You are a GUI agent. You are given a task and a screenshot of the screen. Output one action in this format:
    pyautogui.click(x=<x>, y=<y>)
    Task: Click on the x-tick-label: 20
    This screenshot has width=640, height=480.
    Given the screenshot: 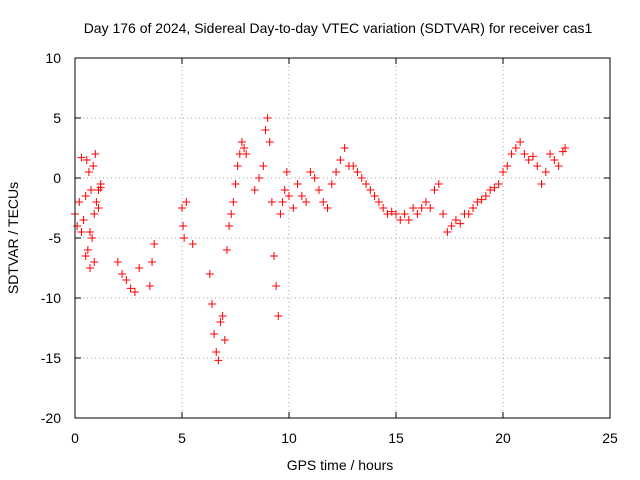 What is the action you would take?
    pyautogui.click(x=503, y=438)
    